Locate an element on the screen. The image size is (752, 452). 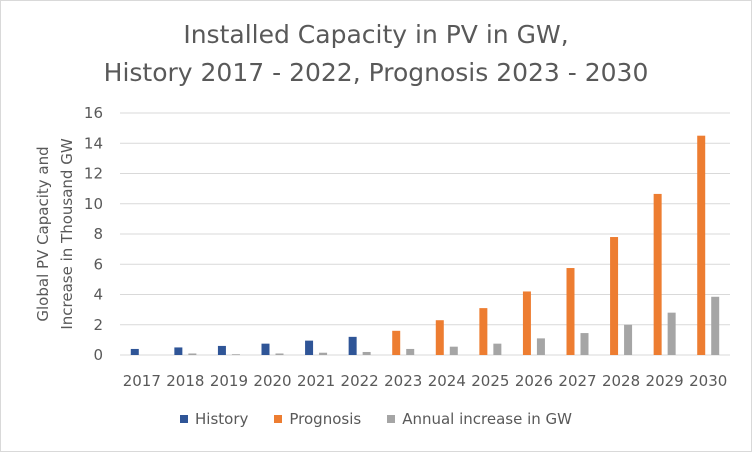
bar-history-2017 is located at coordinates (134, 351).